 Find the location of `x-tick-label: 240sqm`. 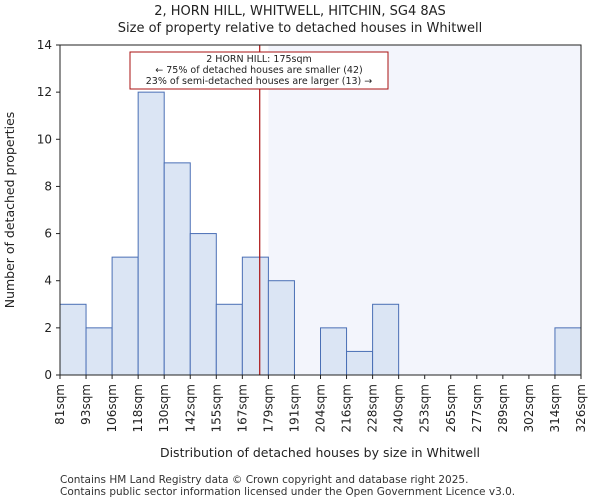

x-tick-label: 240sqm is located at coordinates (399, 408).